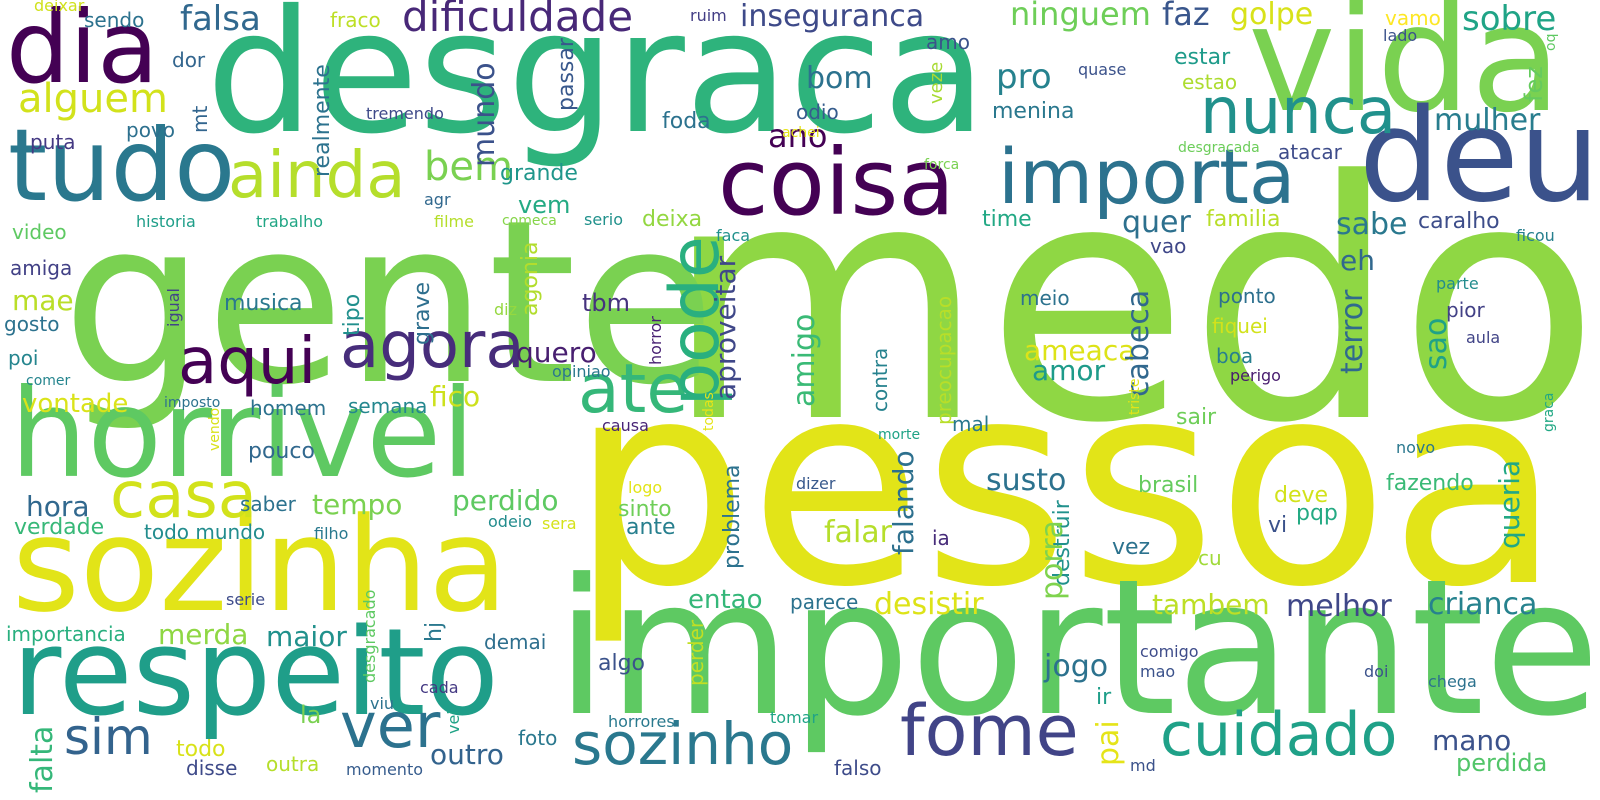 The width and height of the screenshot is (1600, 800). What do you see at coordinates (200, 120) in the screenshot?
I see `cloud-word-mt: mt` at bounding box center [200, 120].